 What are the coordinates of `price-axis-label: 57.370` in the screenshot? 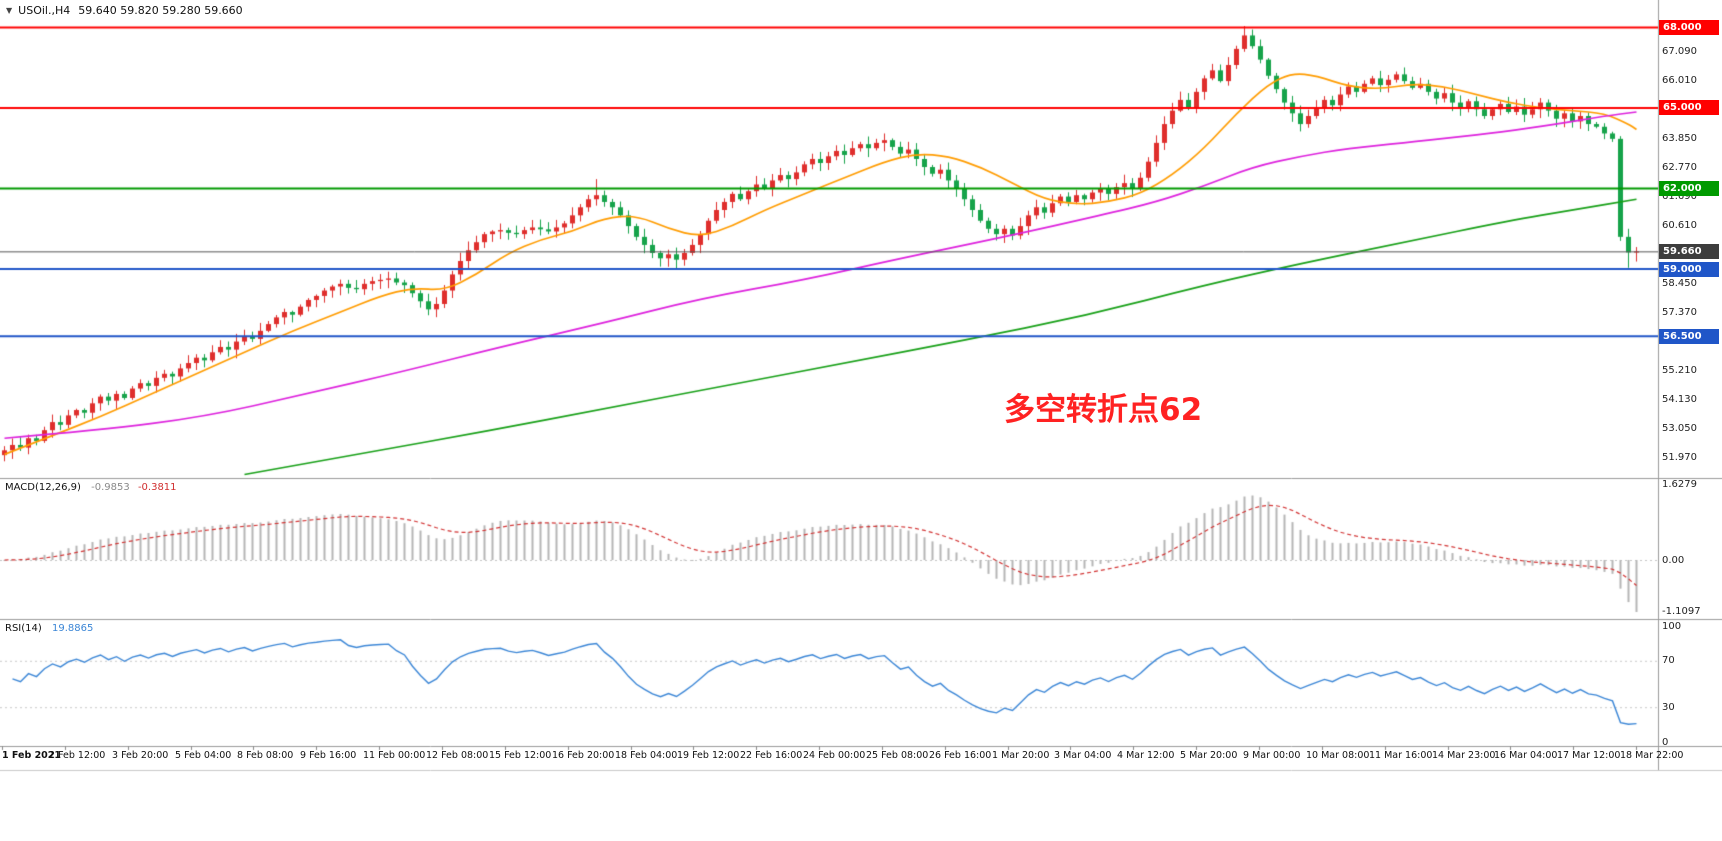 It's located at (1679, 312).